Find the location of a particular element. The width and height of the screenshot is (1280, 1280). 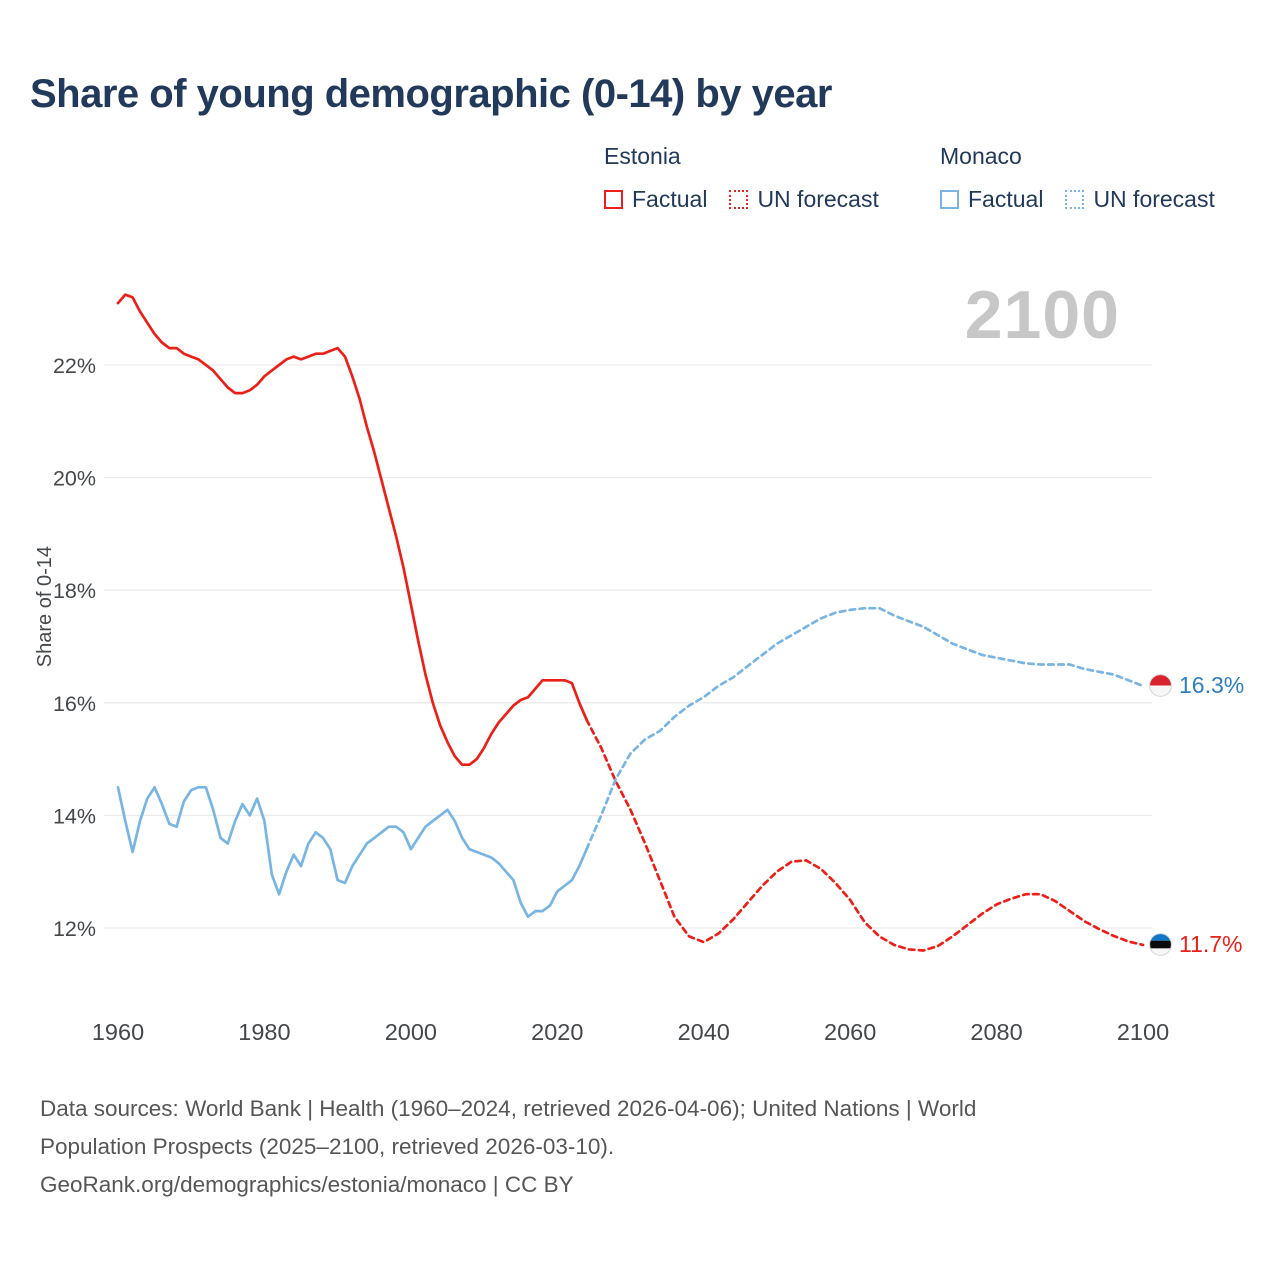

y-tick-label: 22% is located at coordinates (74, 366).